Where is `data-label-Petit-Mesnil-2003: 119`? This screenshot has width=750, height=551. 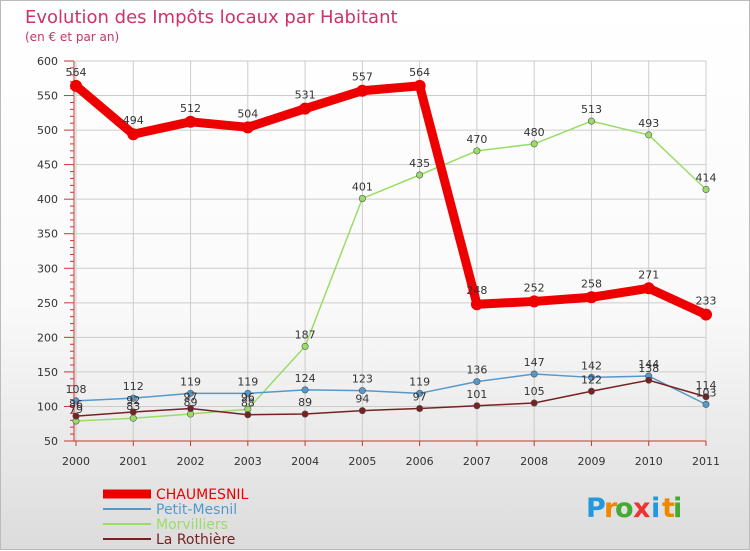
data-label-Petit-Mesnil-2003: 119 is located at coordinates (247, 381).